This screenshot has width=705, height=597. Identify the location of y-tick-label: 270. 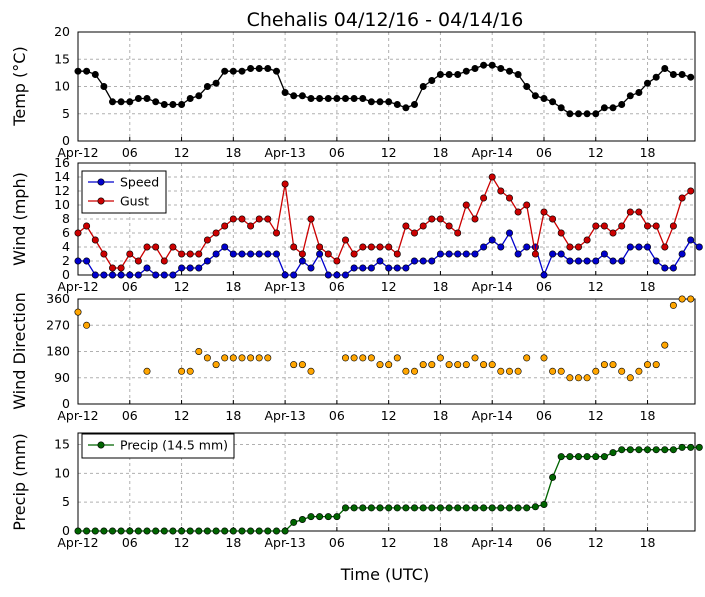
(58, 324).